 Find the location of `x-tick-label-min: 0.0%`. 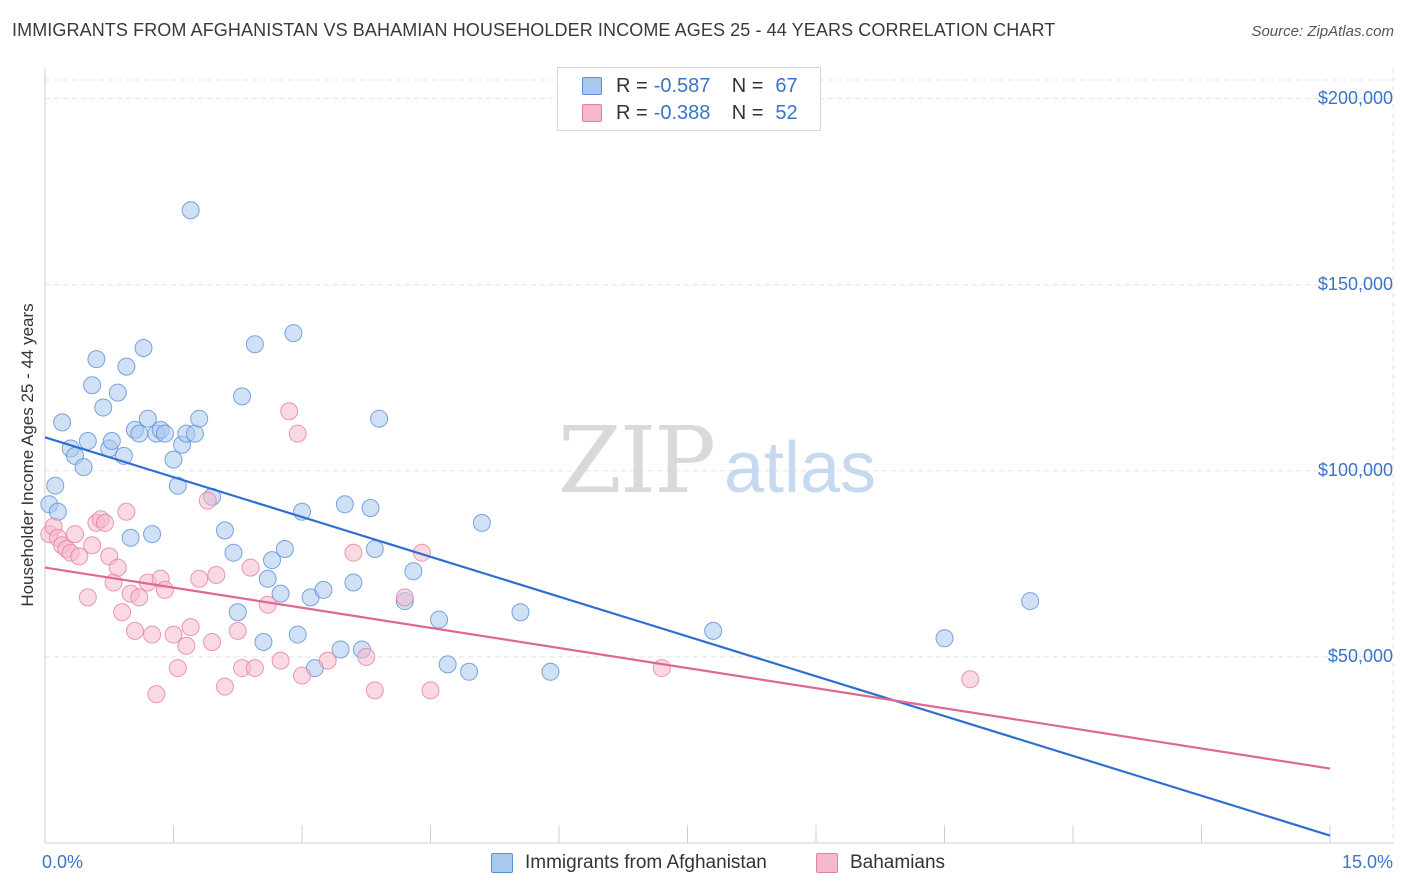

x-tick-label-min: 0.0% is located at coordinates (63, 862).